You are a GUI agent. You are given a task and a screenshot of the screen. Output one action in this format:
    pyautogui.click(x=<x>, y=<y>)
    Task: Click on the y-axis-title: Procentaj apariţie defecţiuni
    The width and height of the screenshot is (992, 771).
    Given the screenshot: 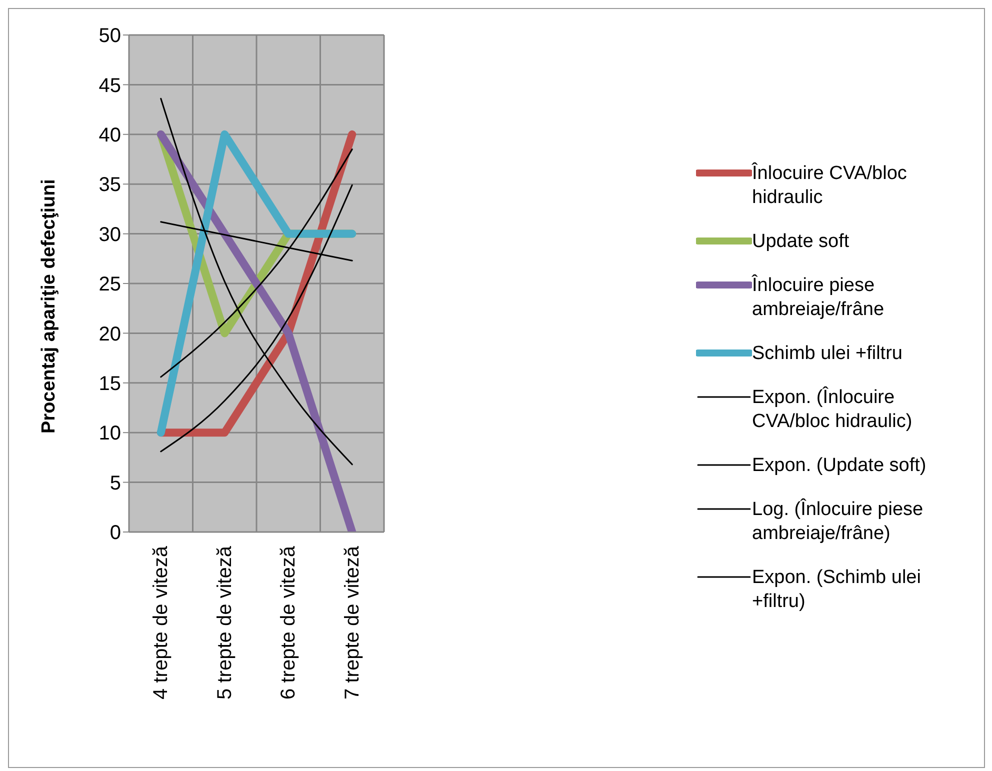 What is the action you would take?
    pyautogui.click(x=49, y=306)
    